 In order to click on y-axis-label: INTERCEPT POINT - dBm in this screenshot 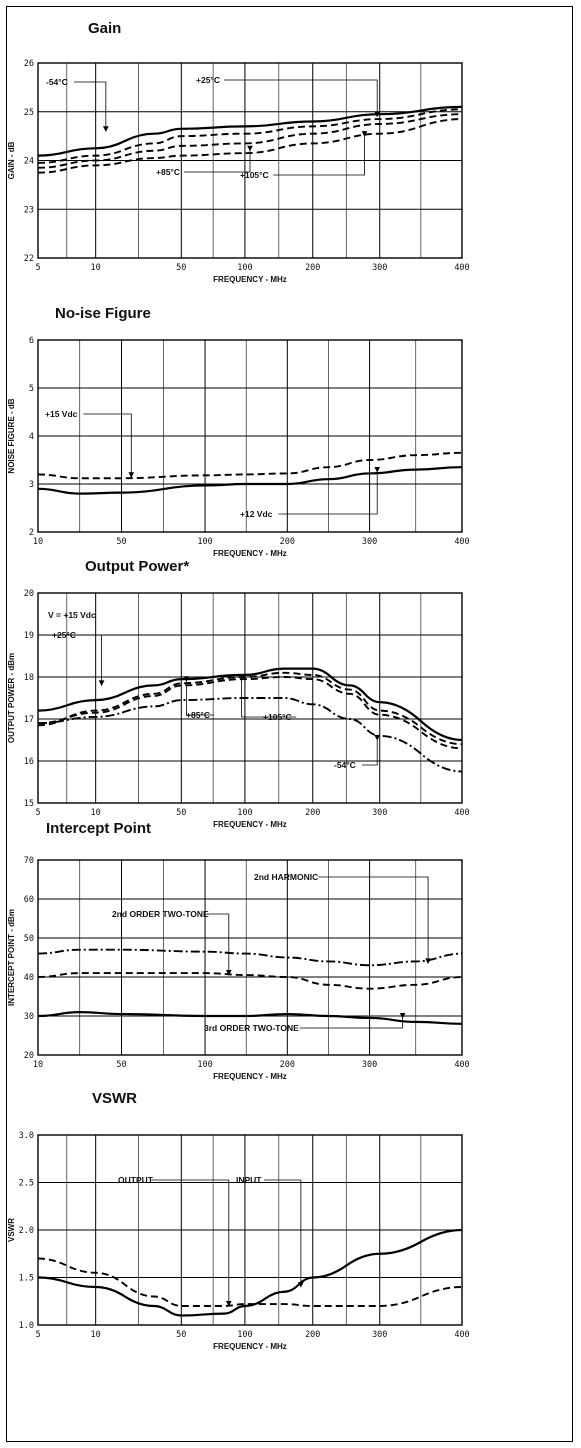, I will do `click(11, 957)`.